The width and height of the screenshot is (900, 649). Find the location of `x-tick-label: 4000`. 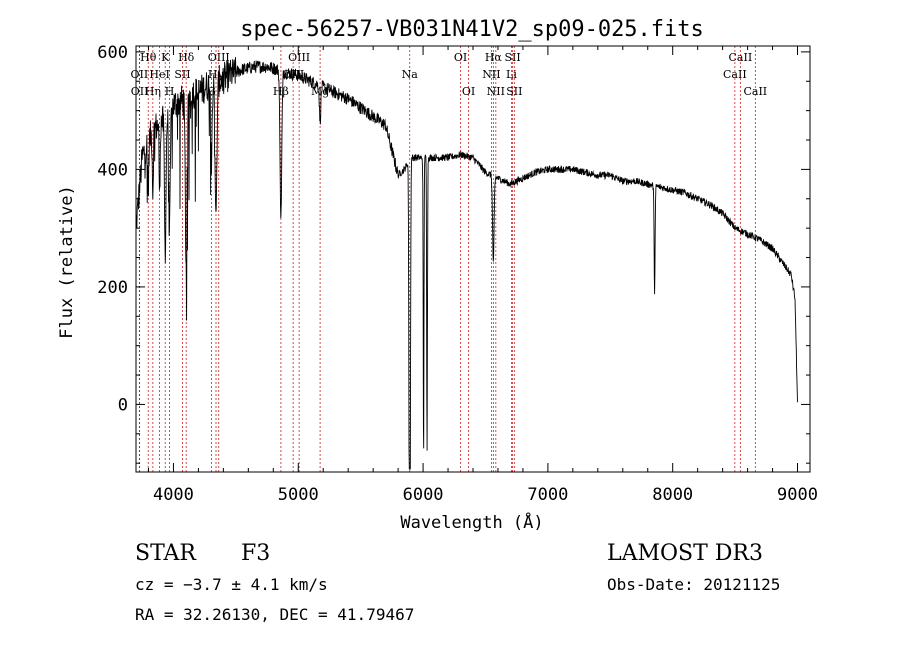

x-tick-label: 4000 is located at coordinates (173, 495).